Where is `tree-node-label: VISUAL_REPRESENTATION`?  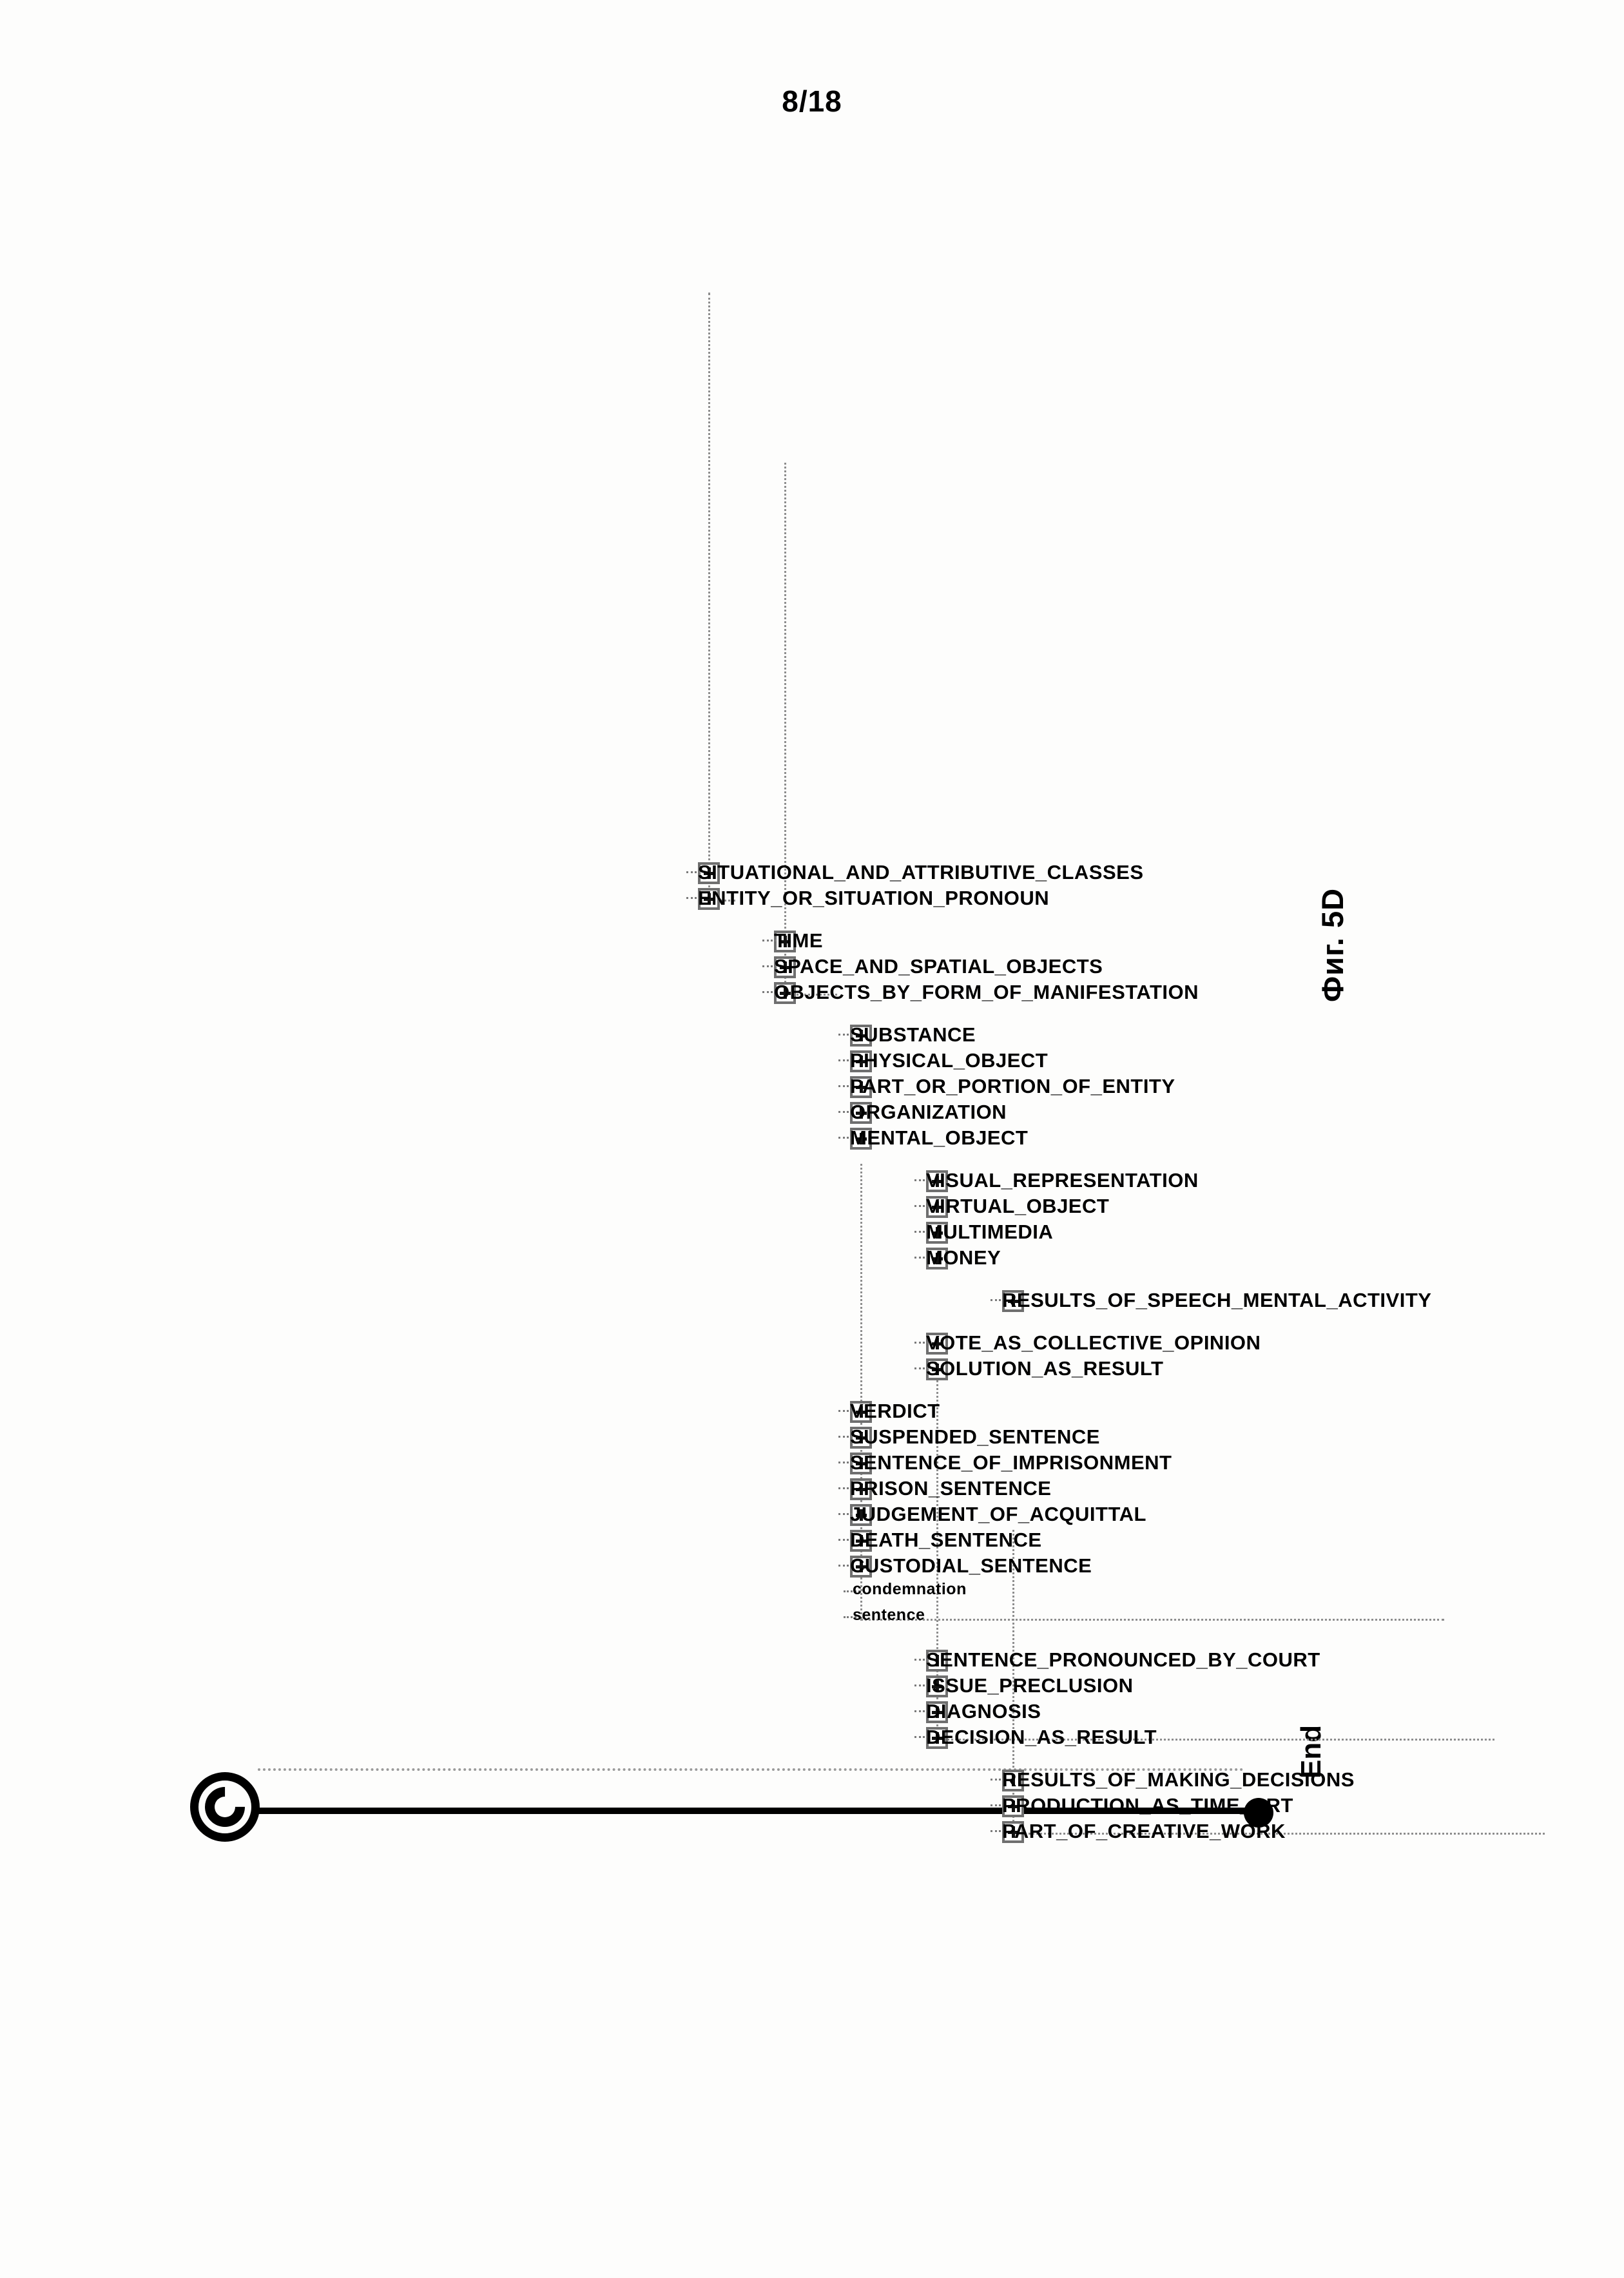 tree-node-label: VISUAL_REPRESENTATION is located at coordinates (1062, 1181).